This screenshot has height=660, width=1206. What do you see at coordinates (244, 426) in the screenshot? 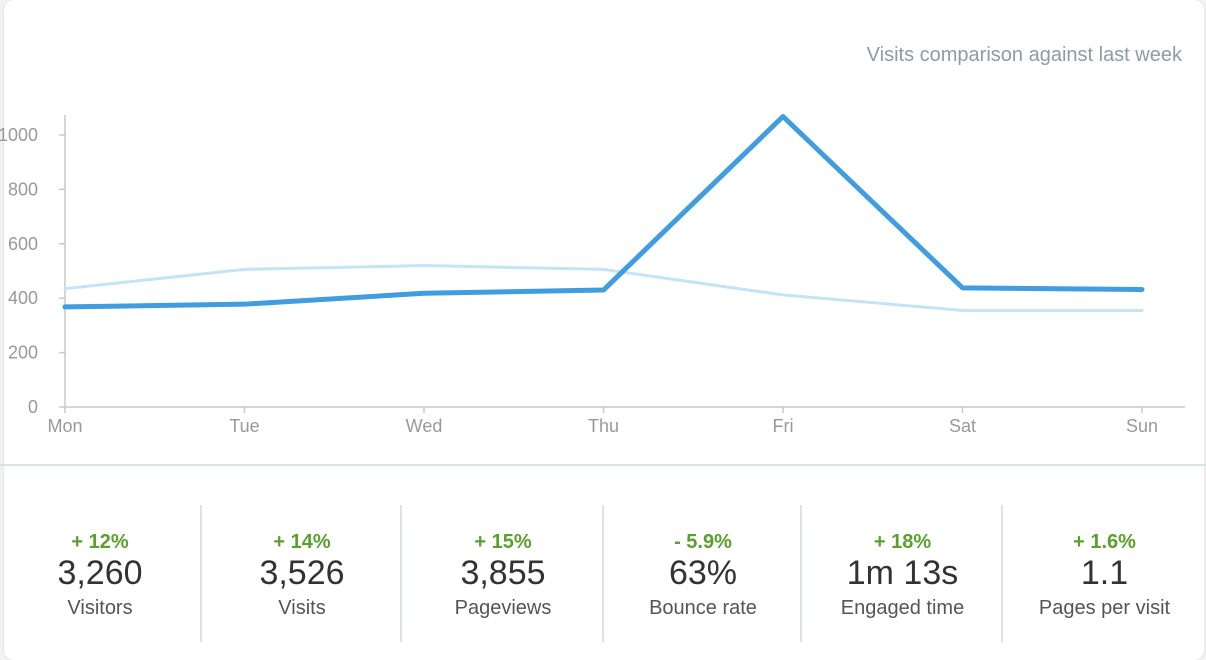
I see `x-tick-label: Tue` at bounding box center [244, 426].